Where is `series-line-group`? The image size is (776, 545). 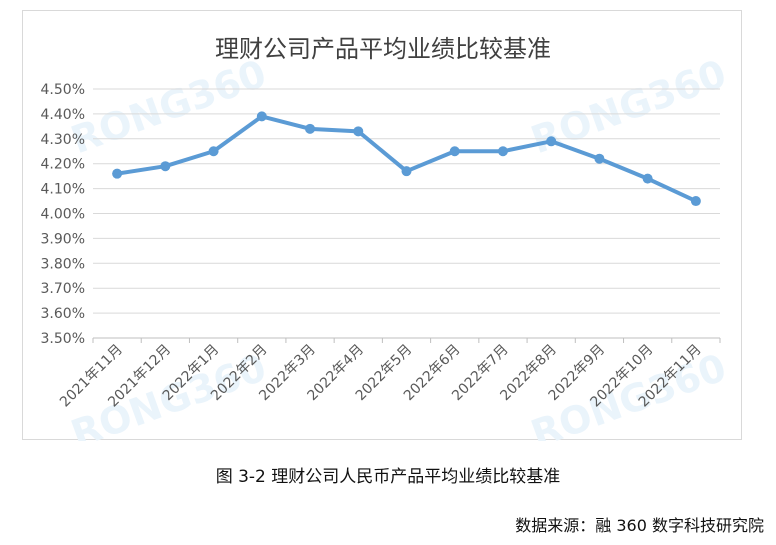
series-line-group is located at coordinates (406, 159).